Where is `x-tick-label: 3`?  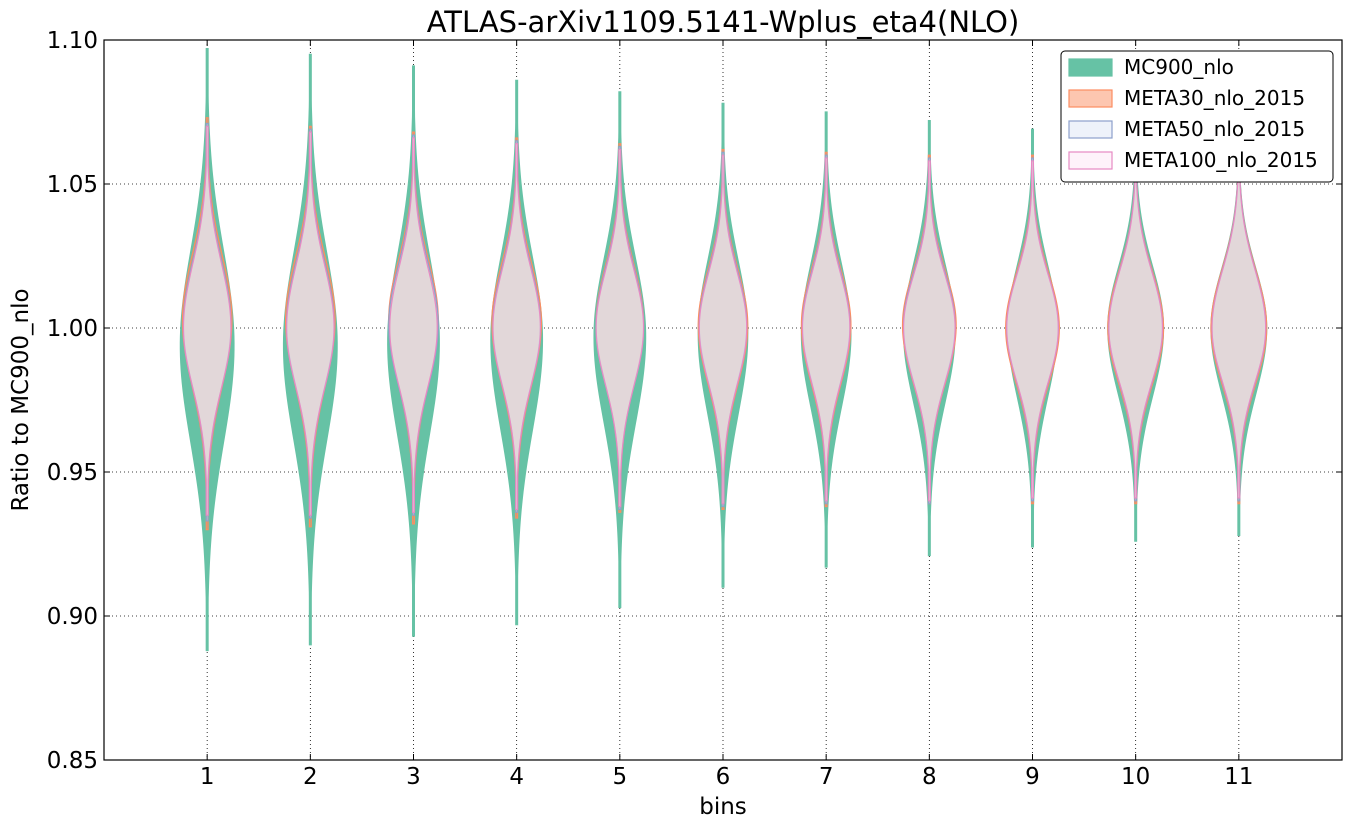
x-tick-label: 3 is located at coordinates (413, 777).